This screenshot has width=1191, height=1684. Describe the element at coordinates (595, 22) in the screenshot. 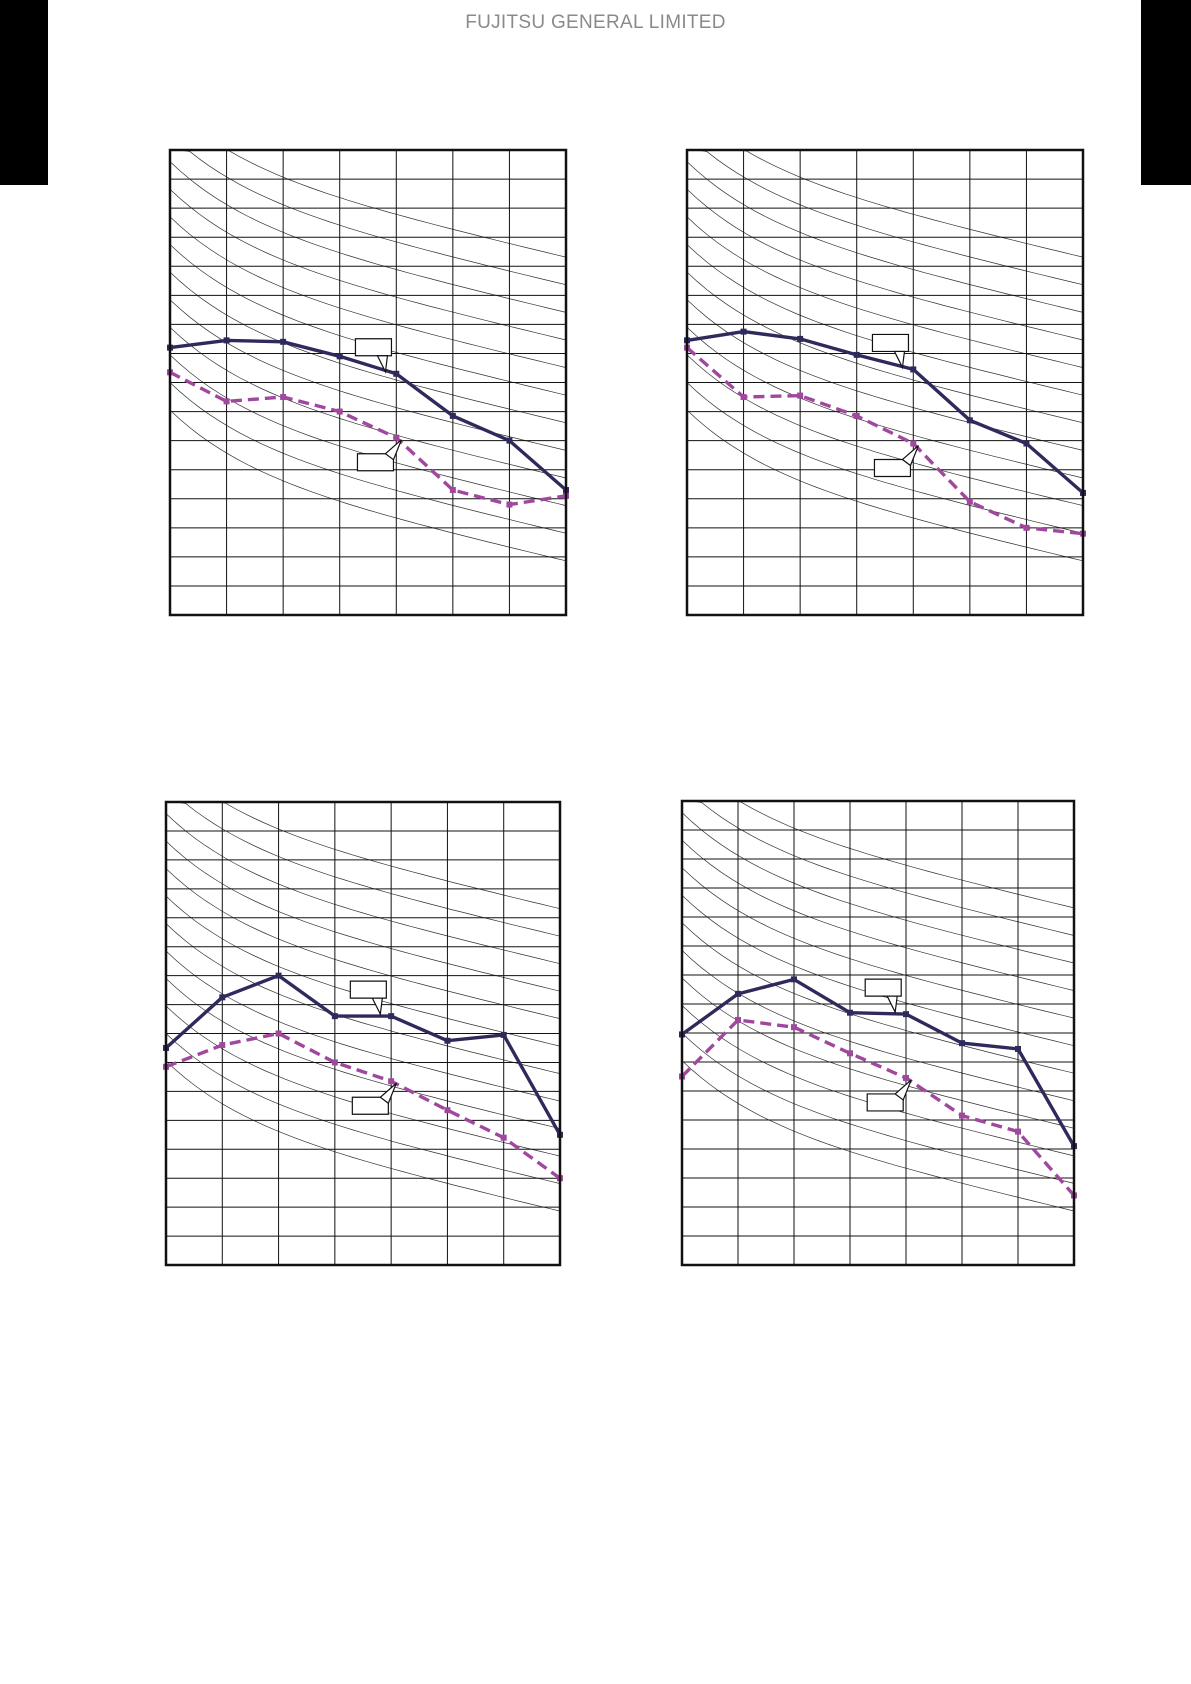

I see `brand-header: FUJITSU GENERAL LIMITED` at that location.